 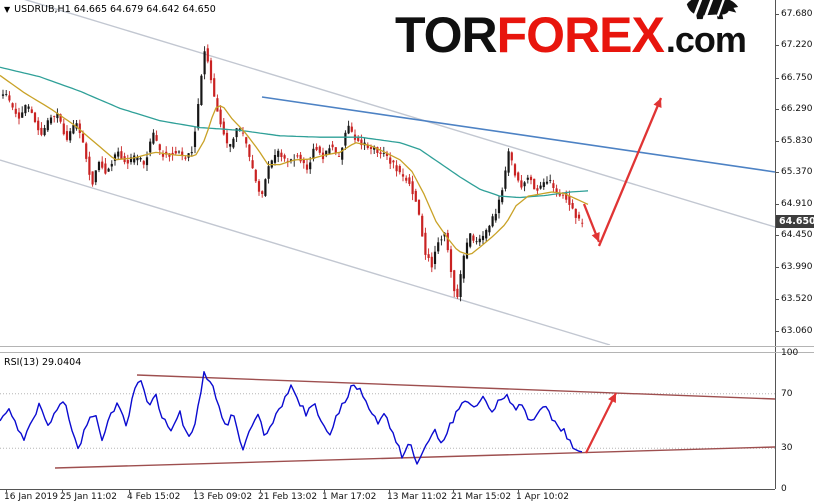 I want to click on price-scale-label: 65.370, so click(x=797, y=172).